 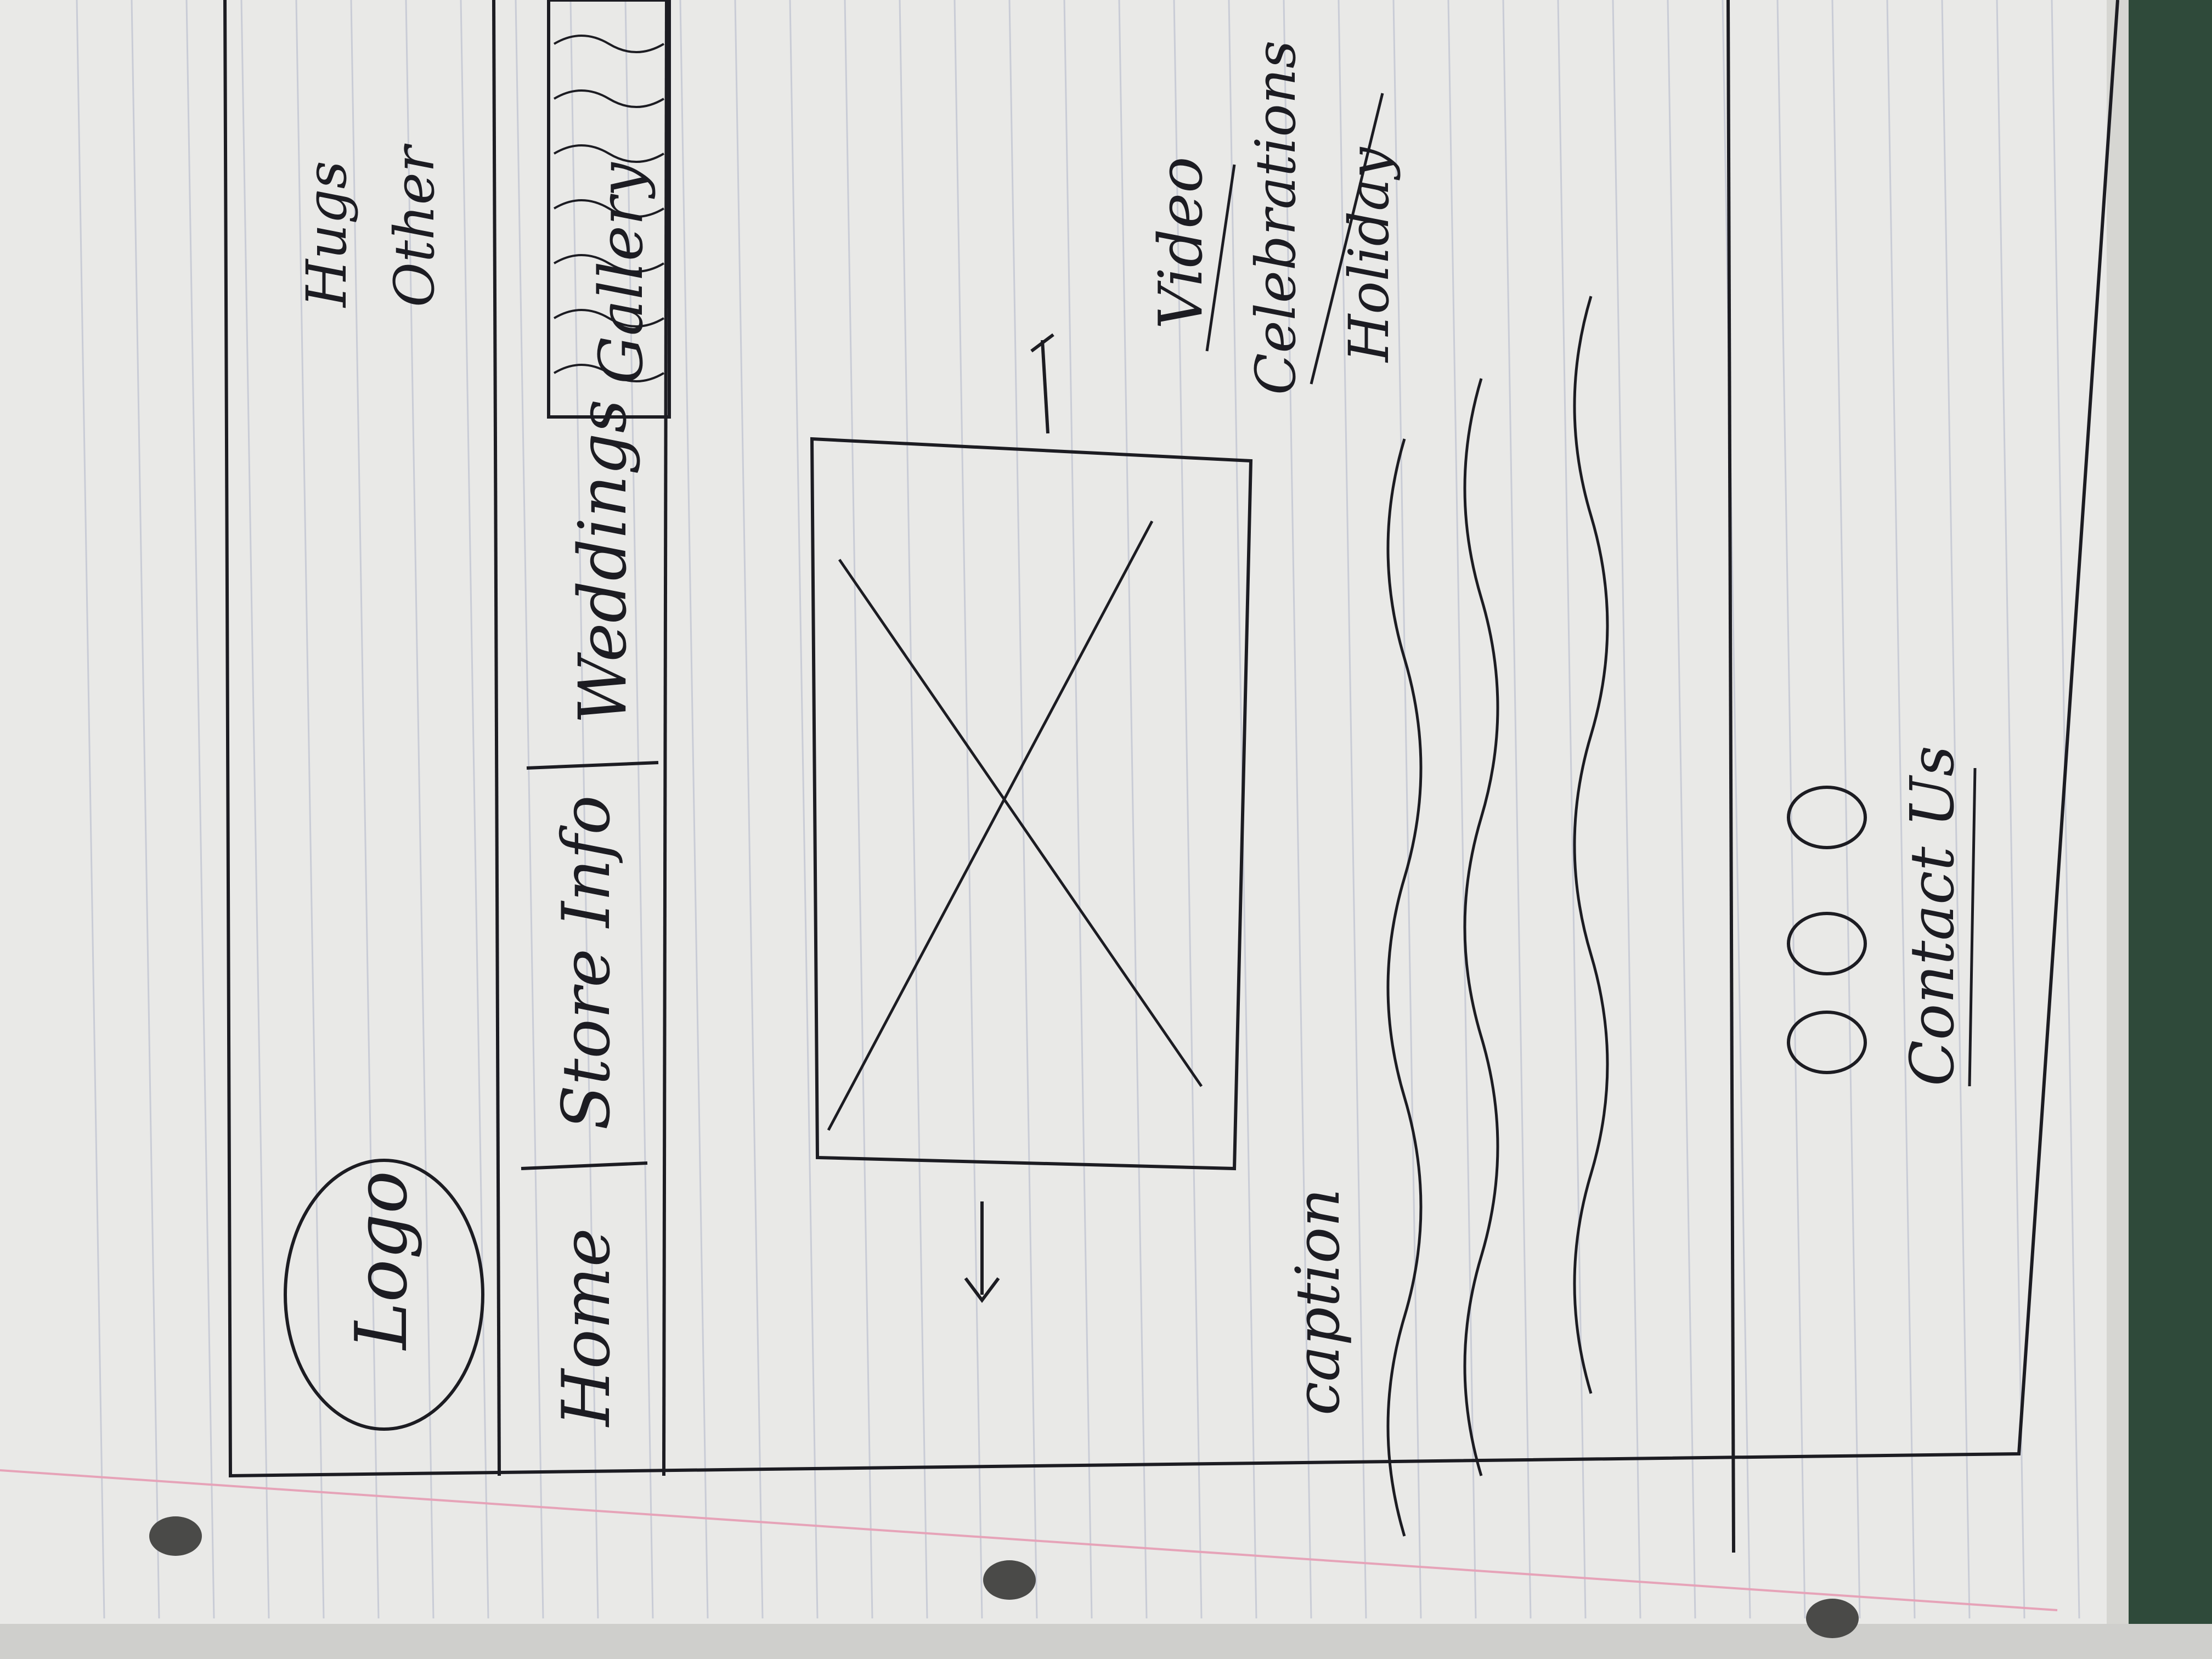 I want to click on social-icons, so click(x=1827, y=930).